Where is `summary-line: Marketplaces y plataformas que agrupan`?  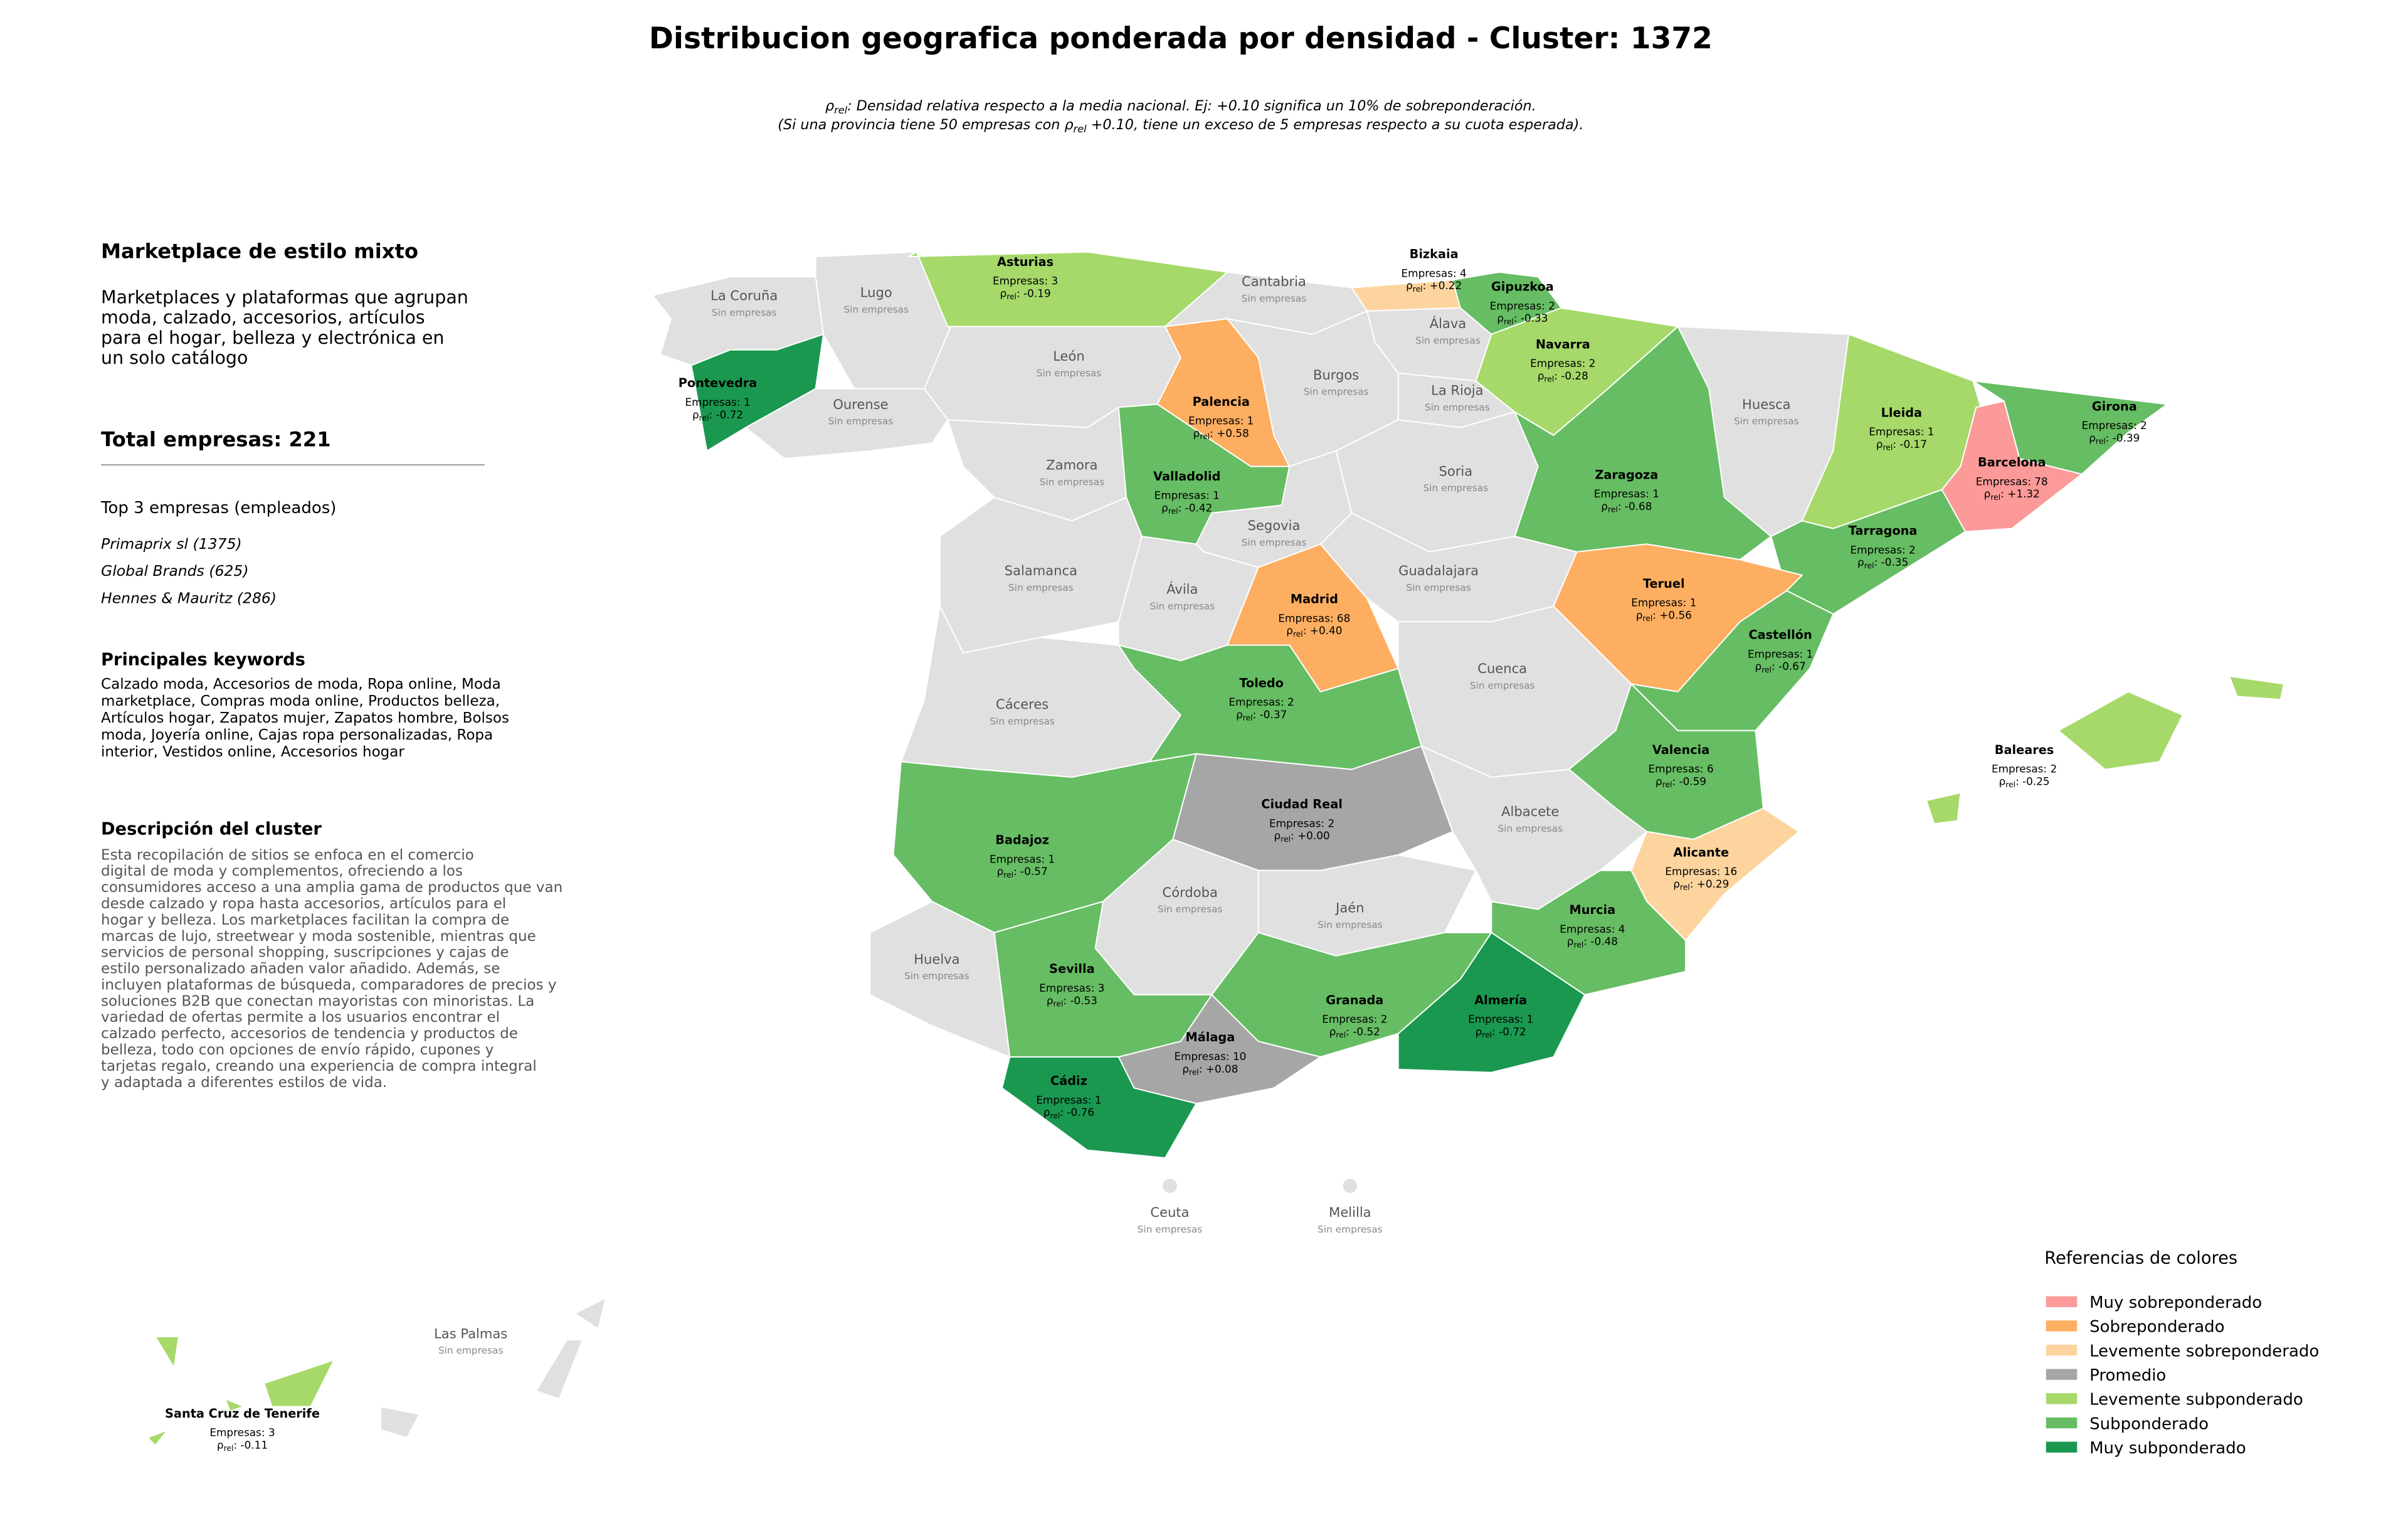 summary-line: Marketplaces y plataformas que agrupan is located at coordinates (284, 297).